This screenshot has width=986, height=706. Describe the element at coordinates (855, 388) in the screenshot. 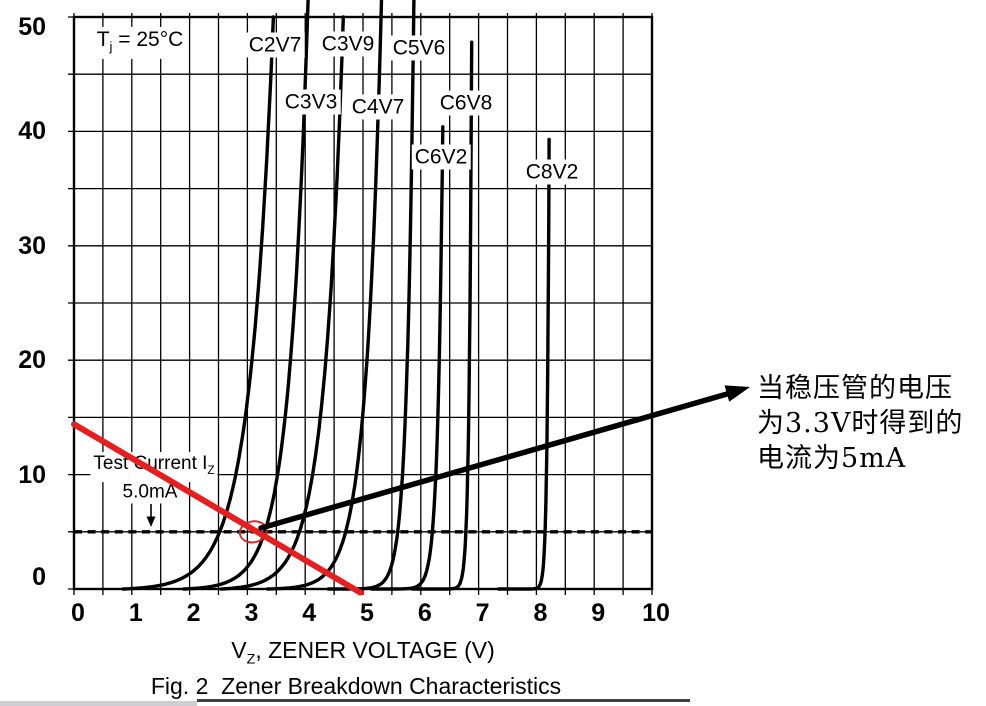

I see `annotation-line-1: 当稳压管的电压` at that location.